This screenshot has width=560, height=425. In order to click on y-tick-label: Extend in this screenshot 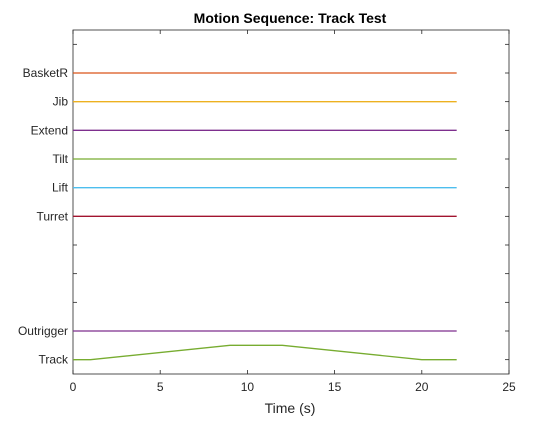, I will do `click(49, 130)`.